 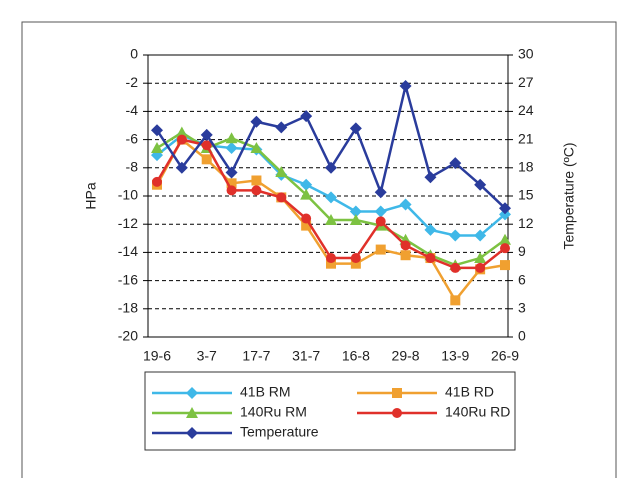 What do you see at coordinates (306, 356) in the screenshot?
I see `x-tick-label: 31-7` at bounding box center [306, 356].